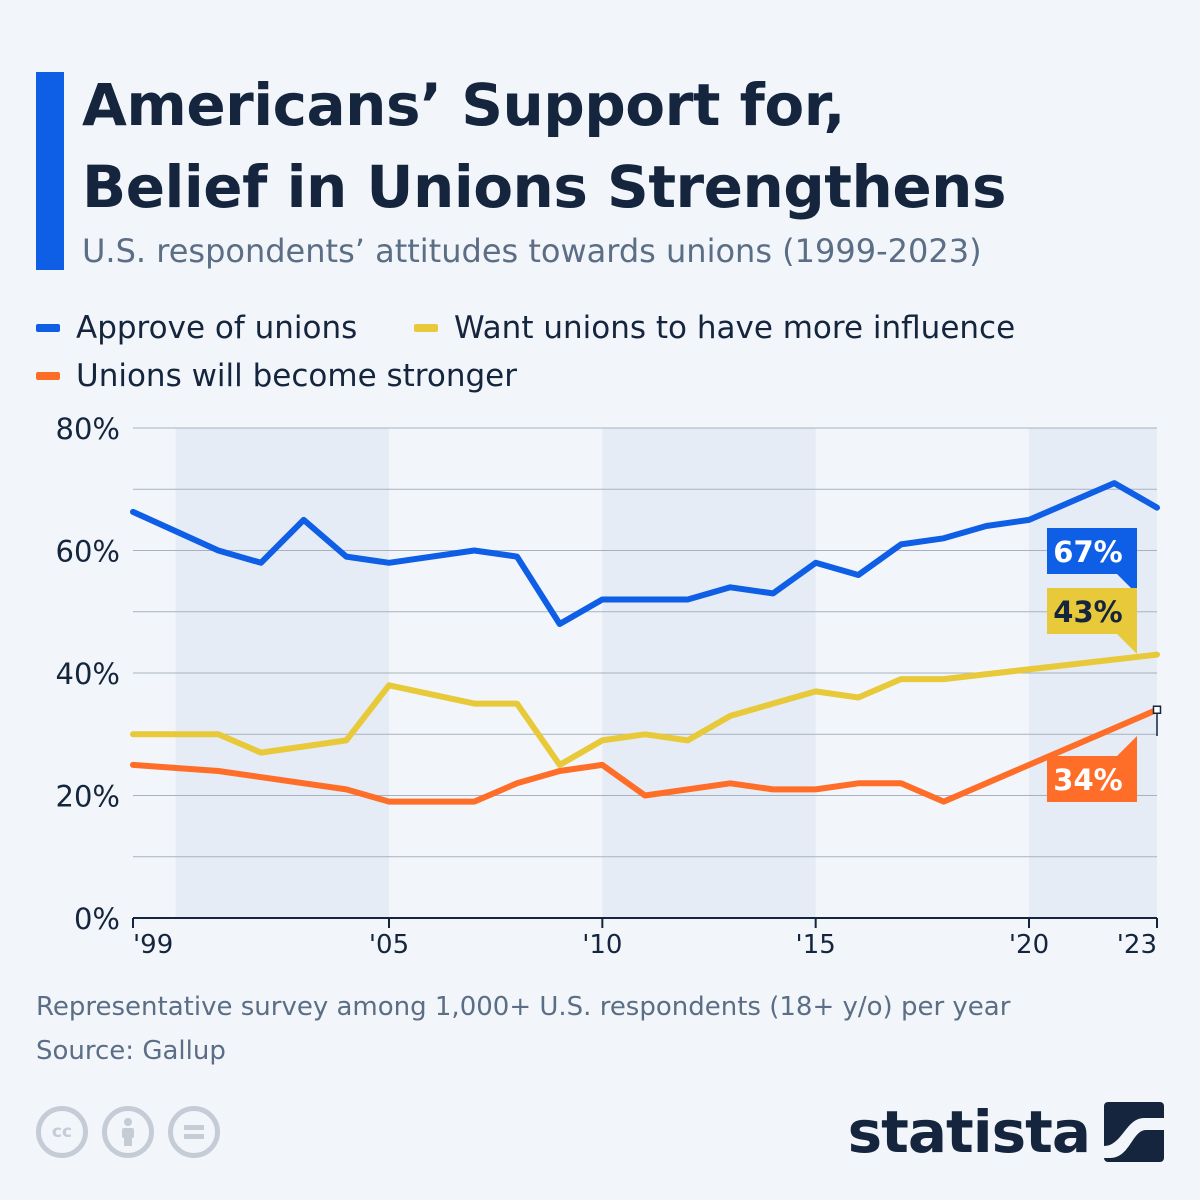 This screenshot has width=1200, height=1200. Describe the element at coordinates (1029, 945) in the screenshot. I see `x-tick-label-2020: '20` at that location.